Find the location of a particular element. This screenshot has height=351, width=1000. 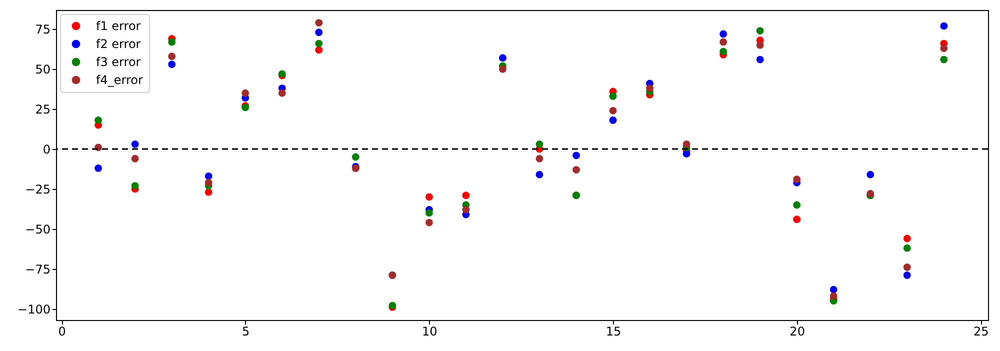

y-tick-label: −100 is located at coordinates (34, 309).